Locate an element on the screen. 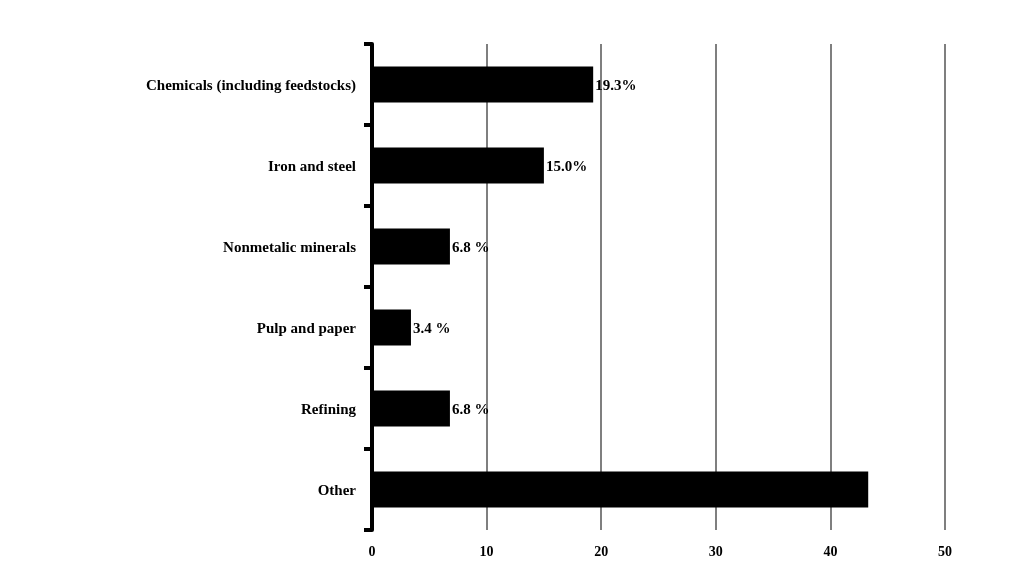 This screenshot has height=570, width=1014. data-label: 15.0% is located at coordinates (566, 165).